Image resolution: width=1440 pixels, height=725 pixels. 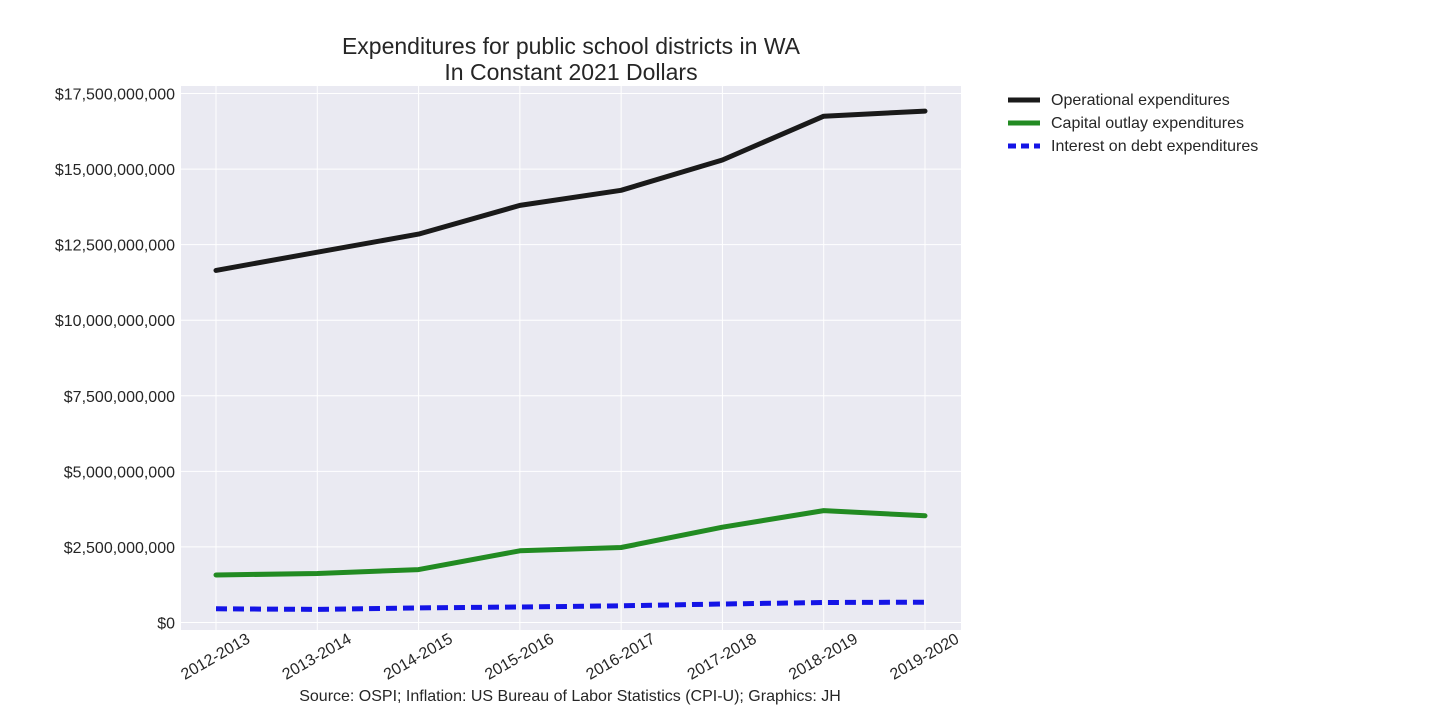 I want to click on y-tick-label: $5,000,000,000, so click(x=119, y=472).